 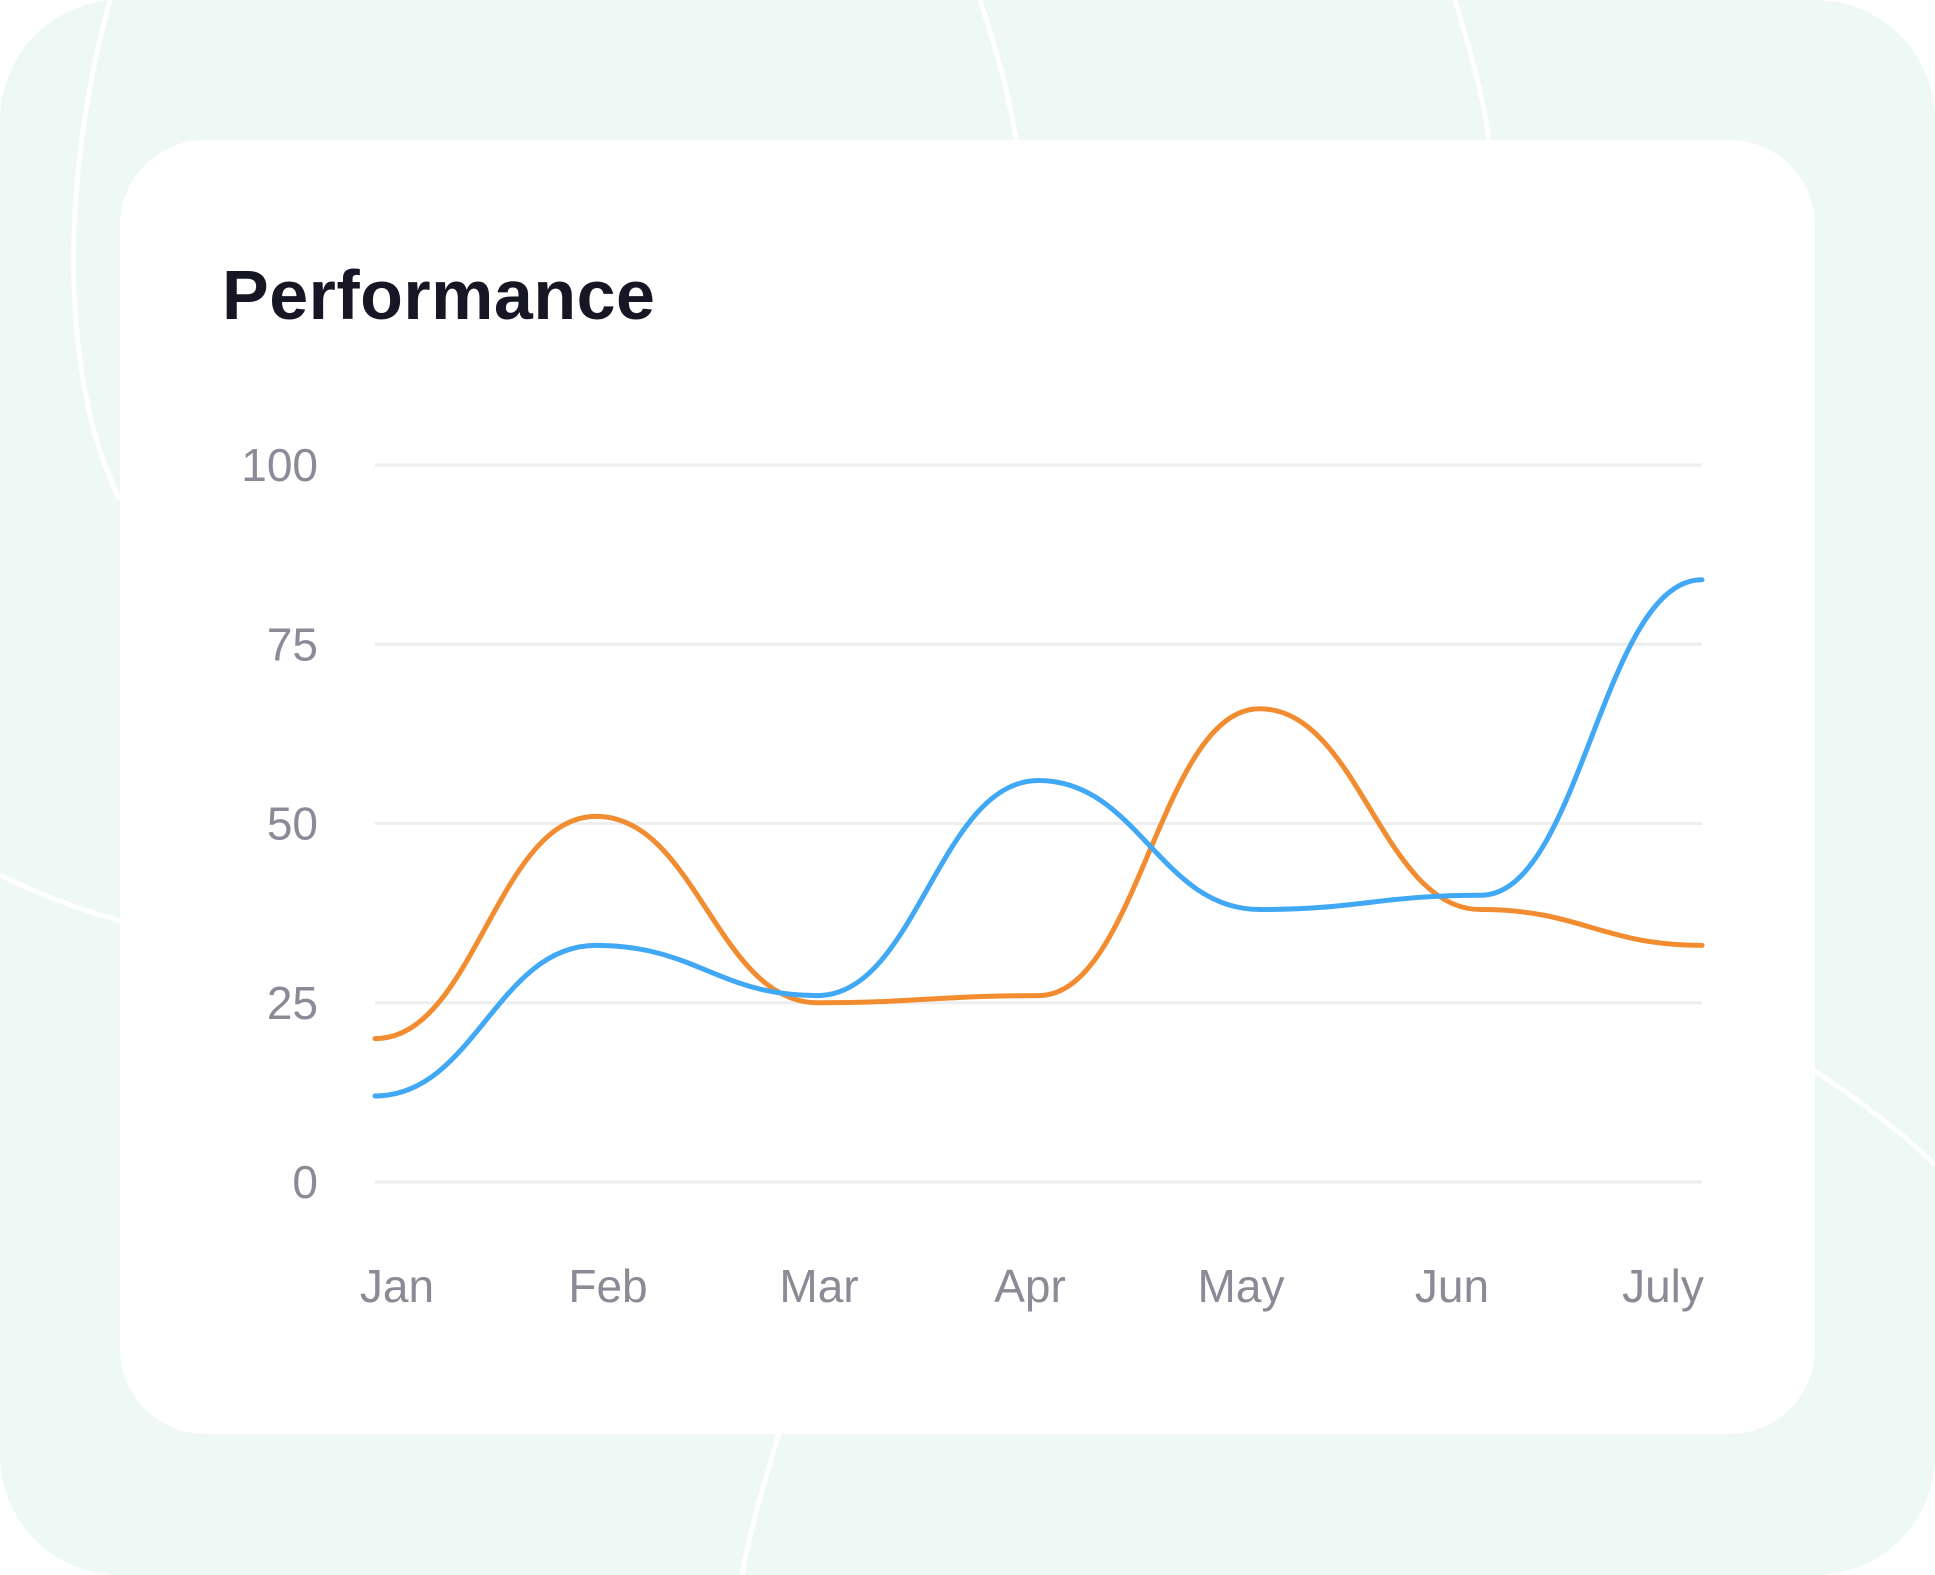 What do you see at coordinates (279, 465) in the screenshot?
I see `y-tick-label: 100` at bounding box center [279, 465].